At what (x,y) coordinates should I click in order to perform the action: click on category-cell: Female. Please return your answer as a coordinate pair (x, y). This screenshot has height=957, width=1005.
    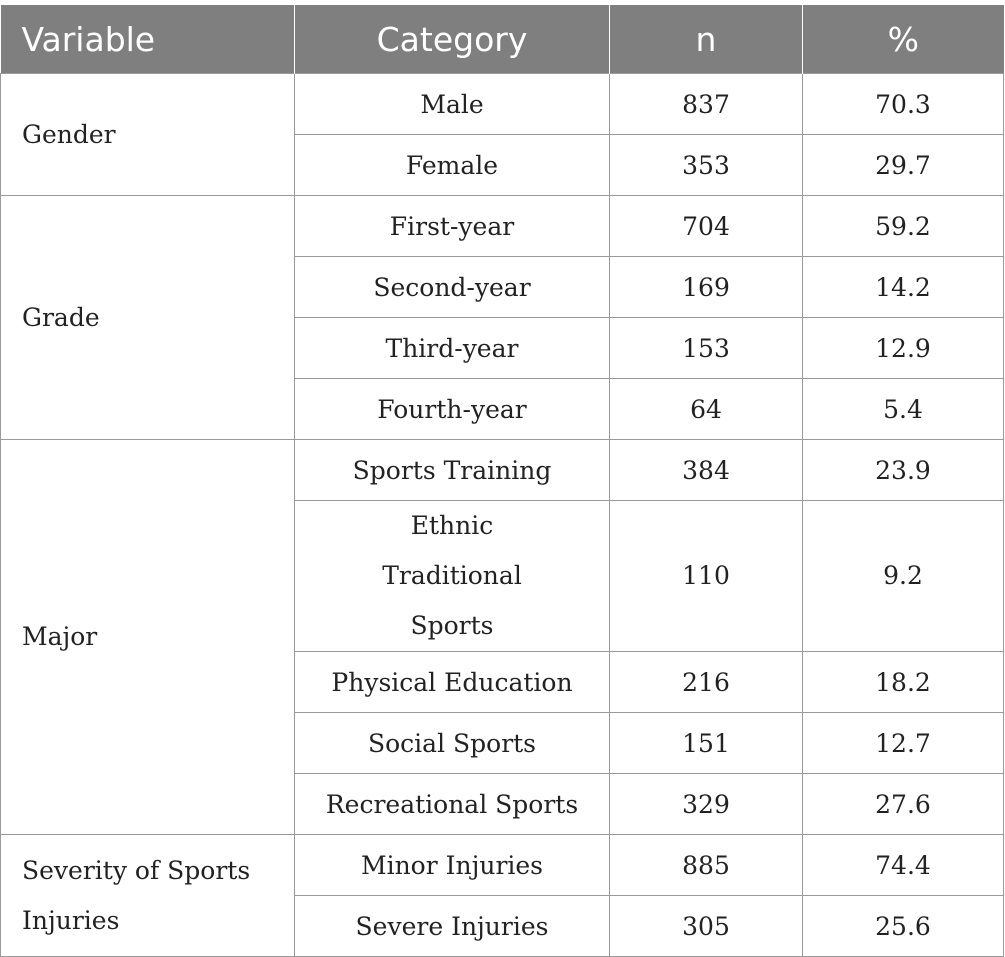
    Looking at the image, I should click on (452, 165).